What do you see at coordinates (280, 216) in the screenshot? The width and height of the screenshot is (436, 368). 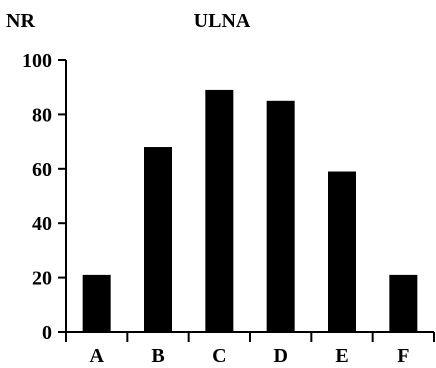 I see `bar-D` at bounding box center [280, 216].